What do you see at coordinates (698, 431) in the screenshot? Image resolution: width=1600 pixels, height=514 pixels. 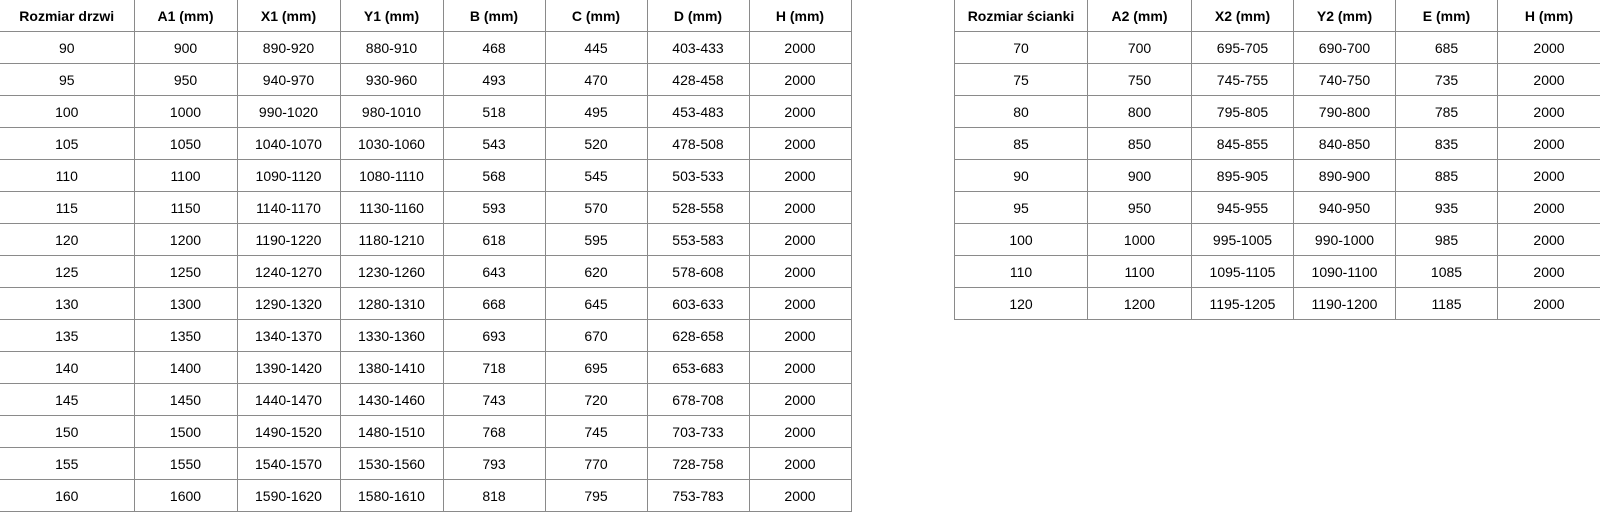 I see `table-cell: 703-733` at bounding box center [698, 431].